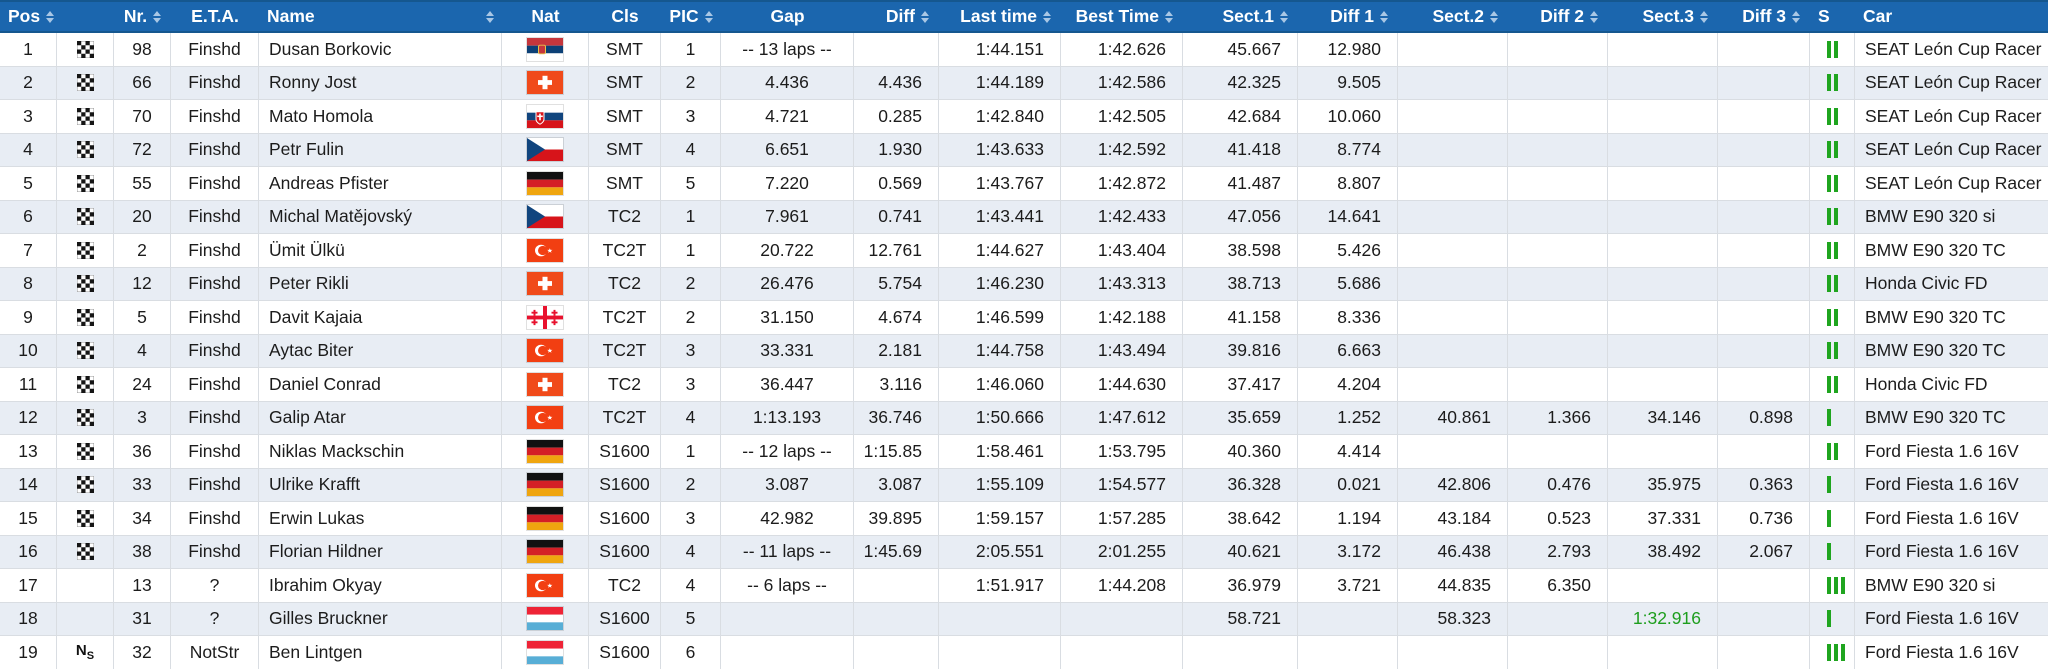 The width and height of the screenshot is (2048, 669). I want to click on column-header-s1: Sect.1, so click(1240, 16).